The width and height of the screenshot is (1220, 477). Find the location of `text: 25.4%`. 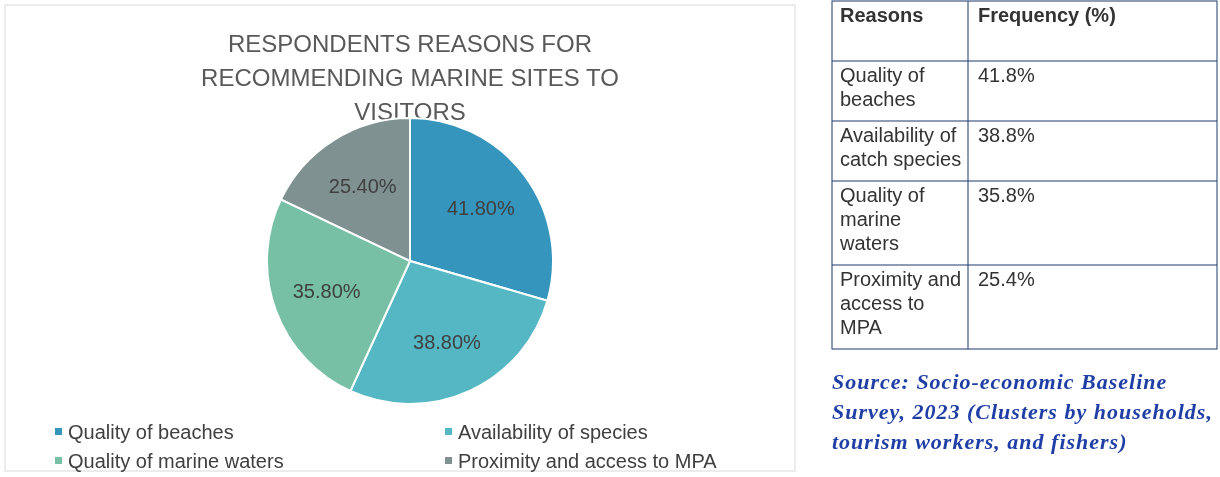

text: 25.4% is located at coordinates (1006, 279).